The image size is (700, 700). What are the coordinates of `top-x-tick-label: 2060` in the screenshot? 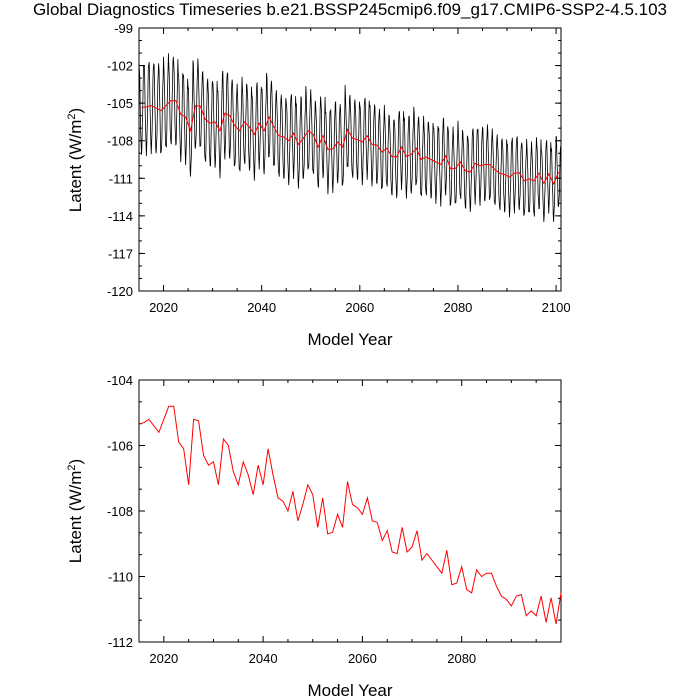 It's located at (359, 307).